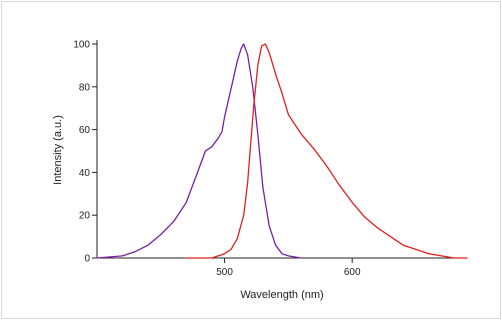 The width and height of the screenshot is (502, 323). What do you see at coordinates (81, 45) in the screenshot?
I see `y-tick-label: 100` at bounding box center [81, 45].